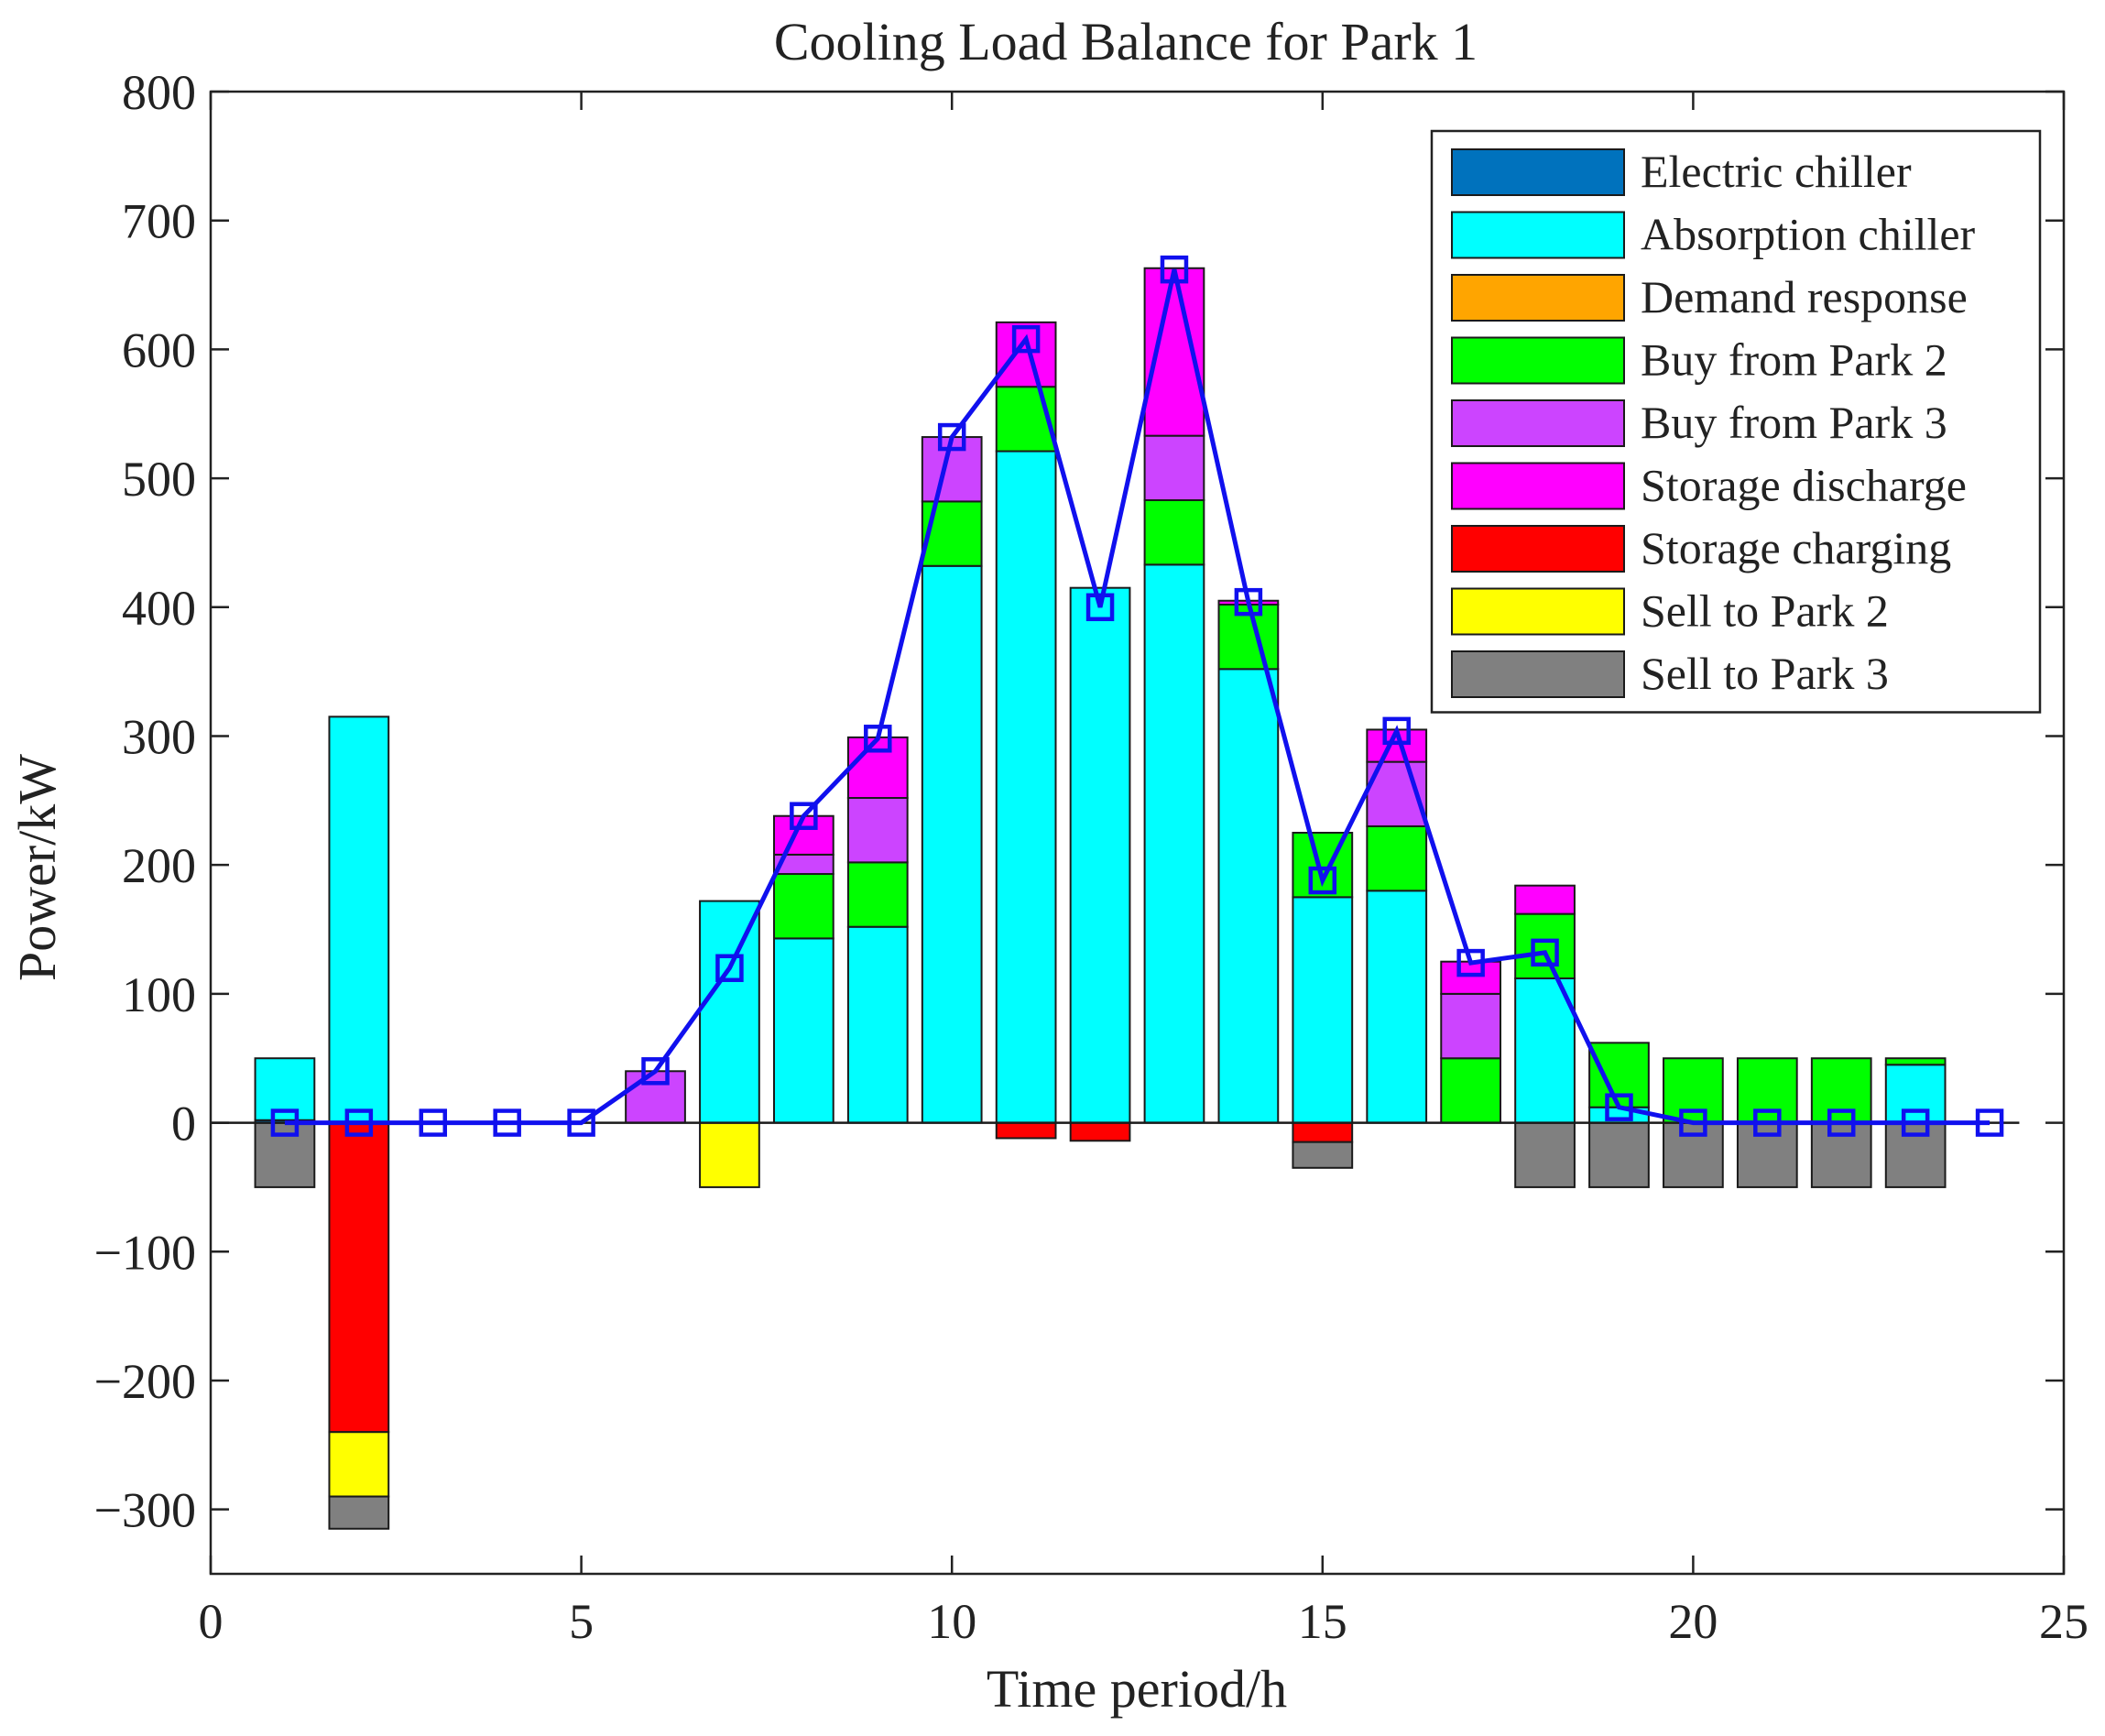  Describe the element at coordinates (211, 1622) in the screenshot. I see `x-tick-label: 0` at that location.